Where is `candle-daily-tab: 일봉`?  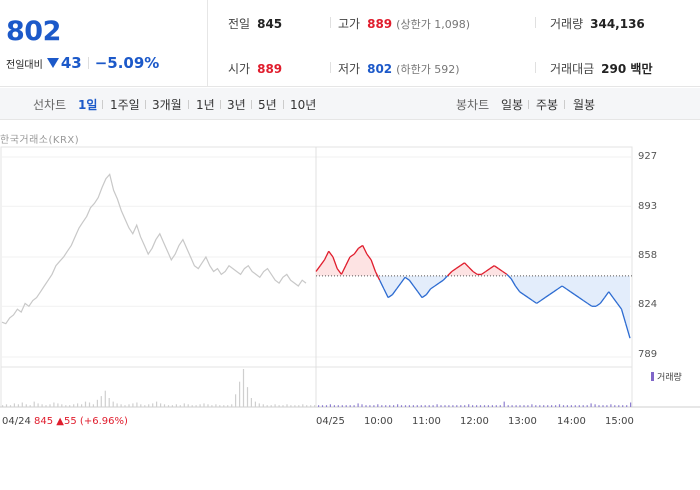 candle-daily-tab: 일봉 is located at coordinates (512, 105).